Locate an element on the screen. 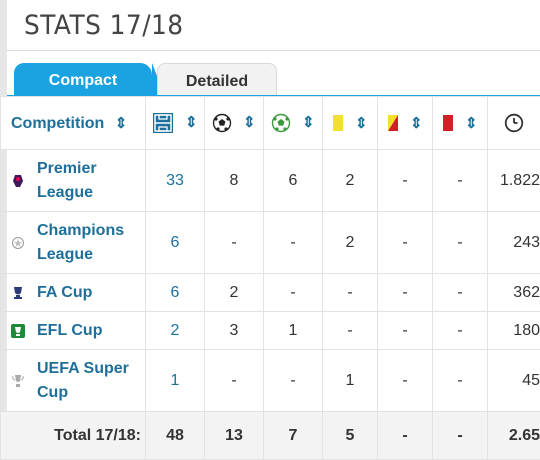 This screenshot has height=460, width=540. table-header-row: Competition ⇕ ⇕ is located at coordinates (270, 123).